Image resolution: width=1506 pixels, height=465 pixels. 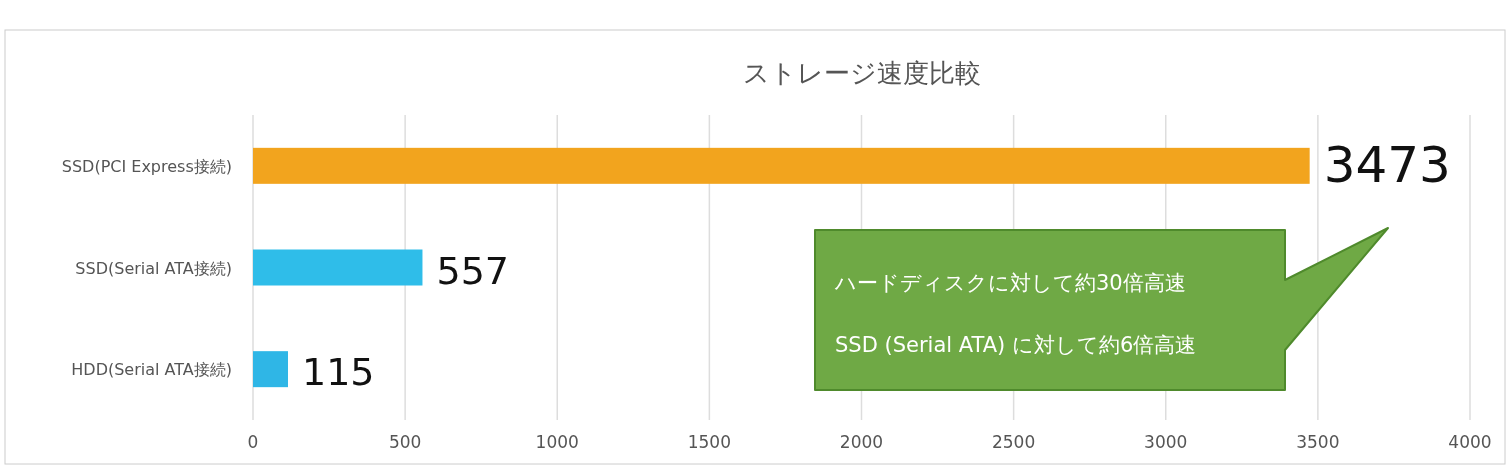 I want to click on data-label: 557, so click(x=472, y=270).